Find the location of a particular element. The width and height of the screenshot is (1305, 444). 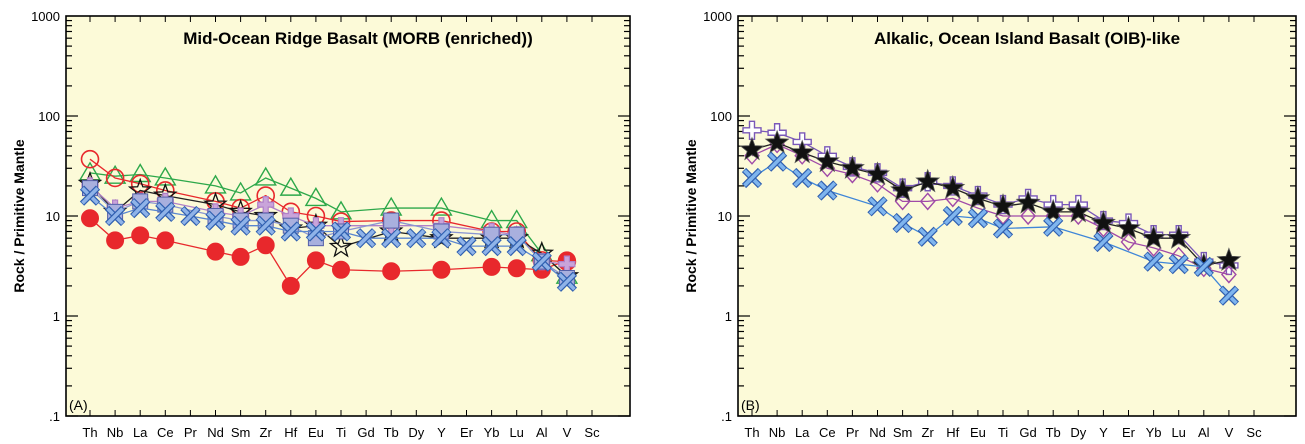

y-axis-label: Rock / Primitive Mantle is located at coordinates (691, 215).